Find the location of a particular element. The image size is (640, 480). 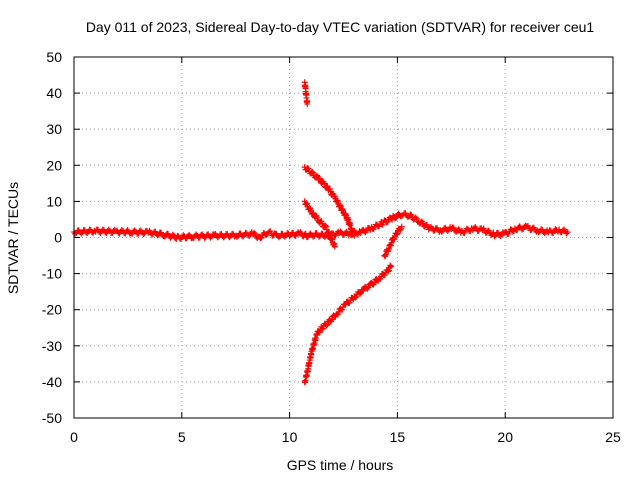

x-tick-label: 0 is located at coordinates (74, 437).